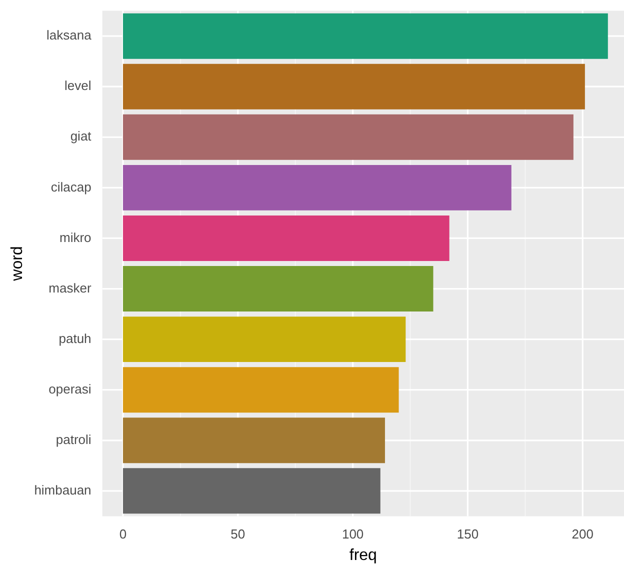 The height and width of the screenshot is (567, 624). What do you see at coordinates (70, 388) in the screenshot?
I see `y-tick-label: operasi` at bounding box center [70, 388].